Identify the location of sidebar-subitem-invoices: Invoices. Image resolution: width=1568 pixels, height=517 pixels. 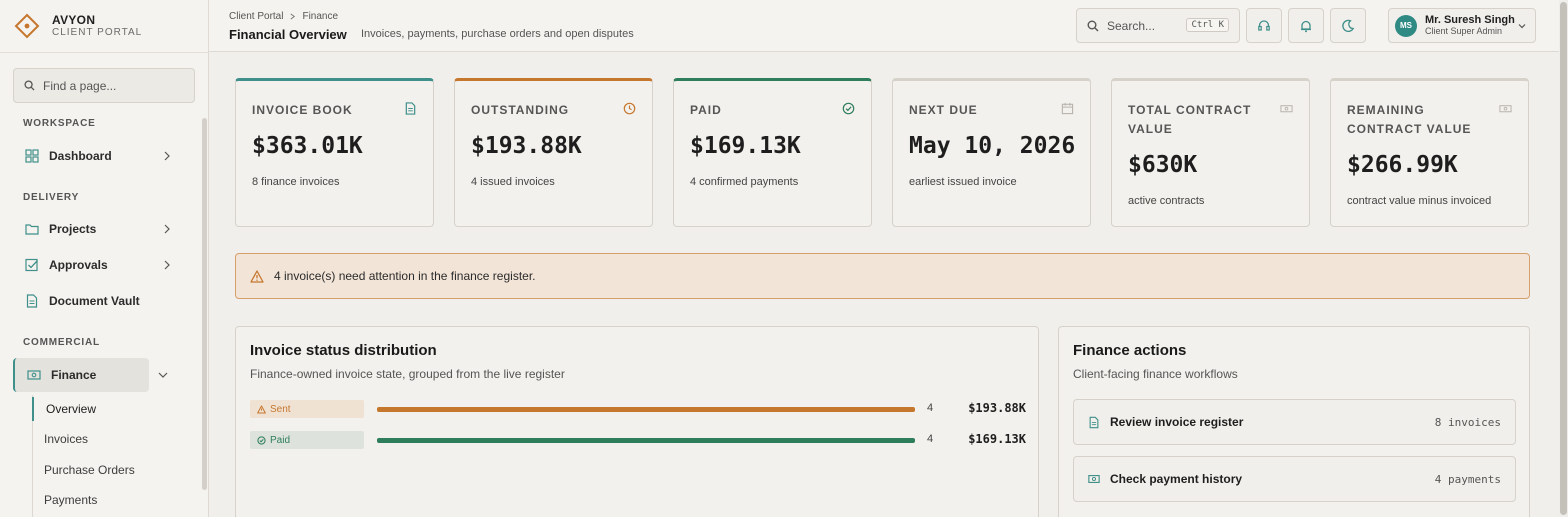
(66, 439).